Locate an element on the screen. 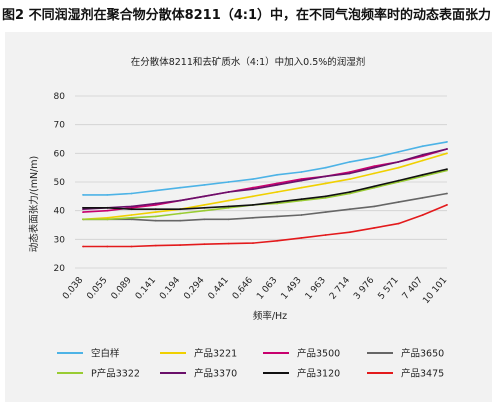 The image size is (495, 409). y-tick-label: 60 is located at coordinates (60, 154).